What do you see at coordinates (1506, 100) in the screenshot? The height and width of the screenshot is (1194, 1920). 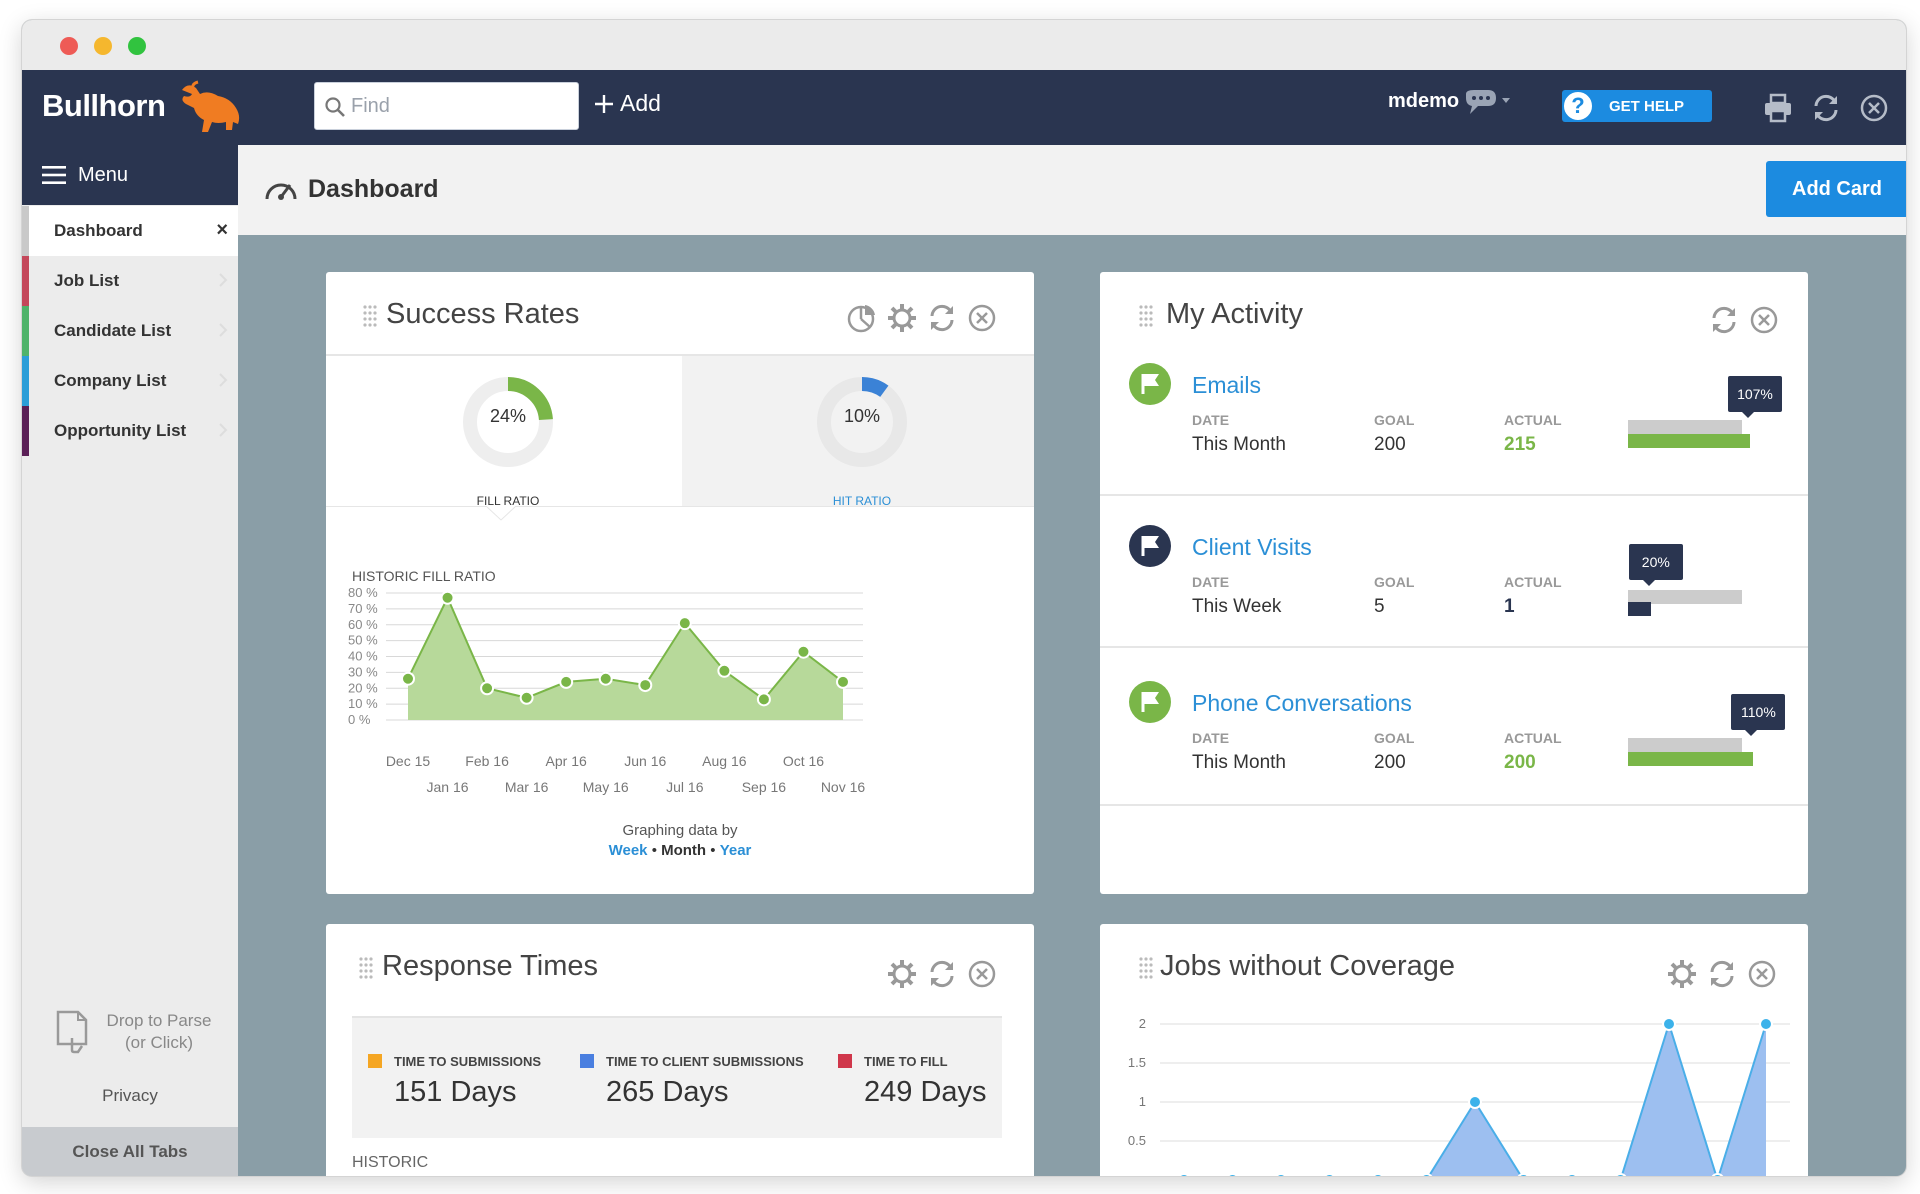 I see `chevron-down-icon` at bounding box center [1506, 100].